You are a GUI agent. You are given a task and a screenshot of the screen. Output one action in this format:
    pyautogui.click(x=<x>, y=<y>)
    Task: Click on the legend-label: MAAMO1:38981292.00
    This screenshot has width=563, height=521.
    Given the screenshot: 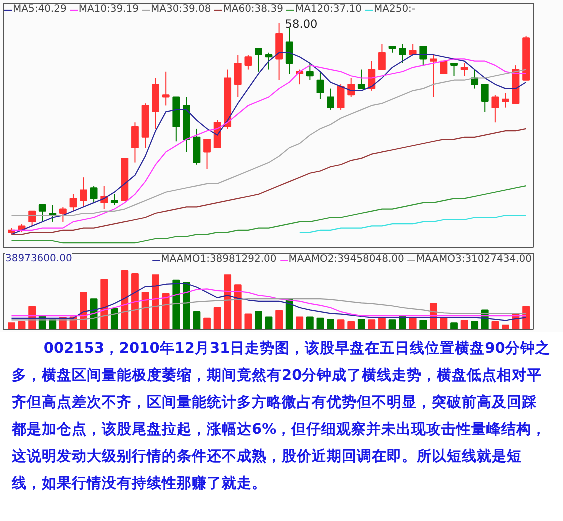 What is the action you would take?
    pyautogui.click(x=219, y=259)
    